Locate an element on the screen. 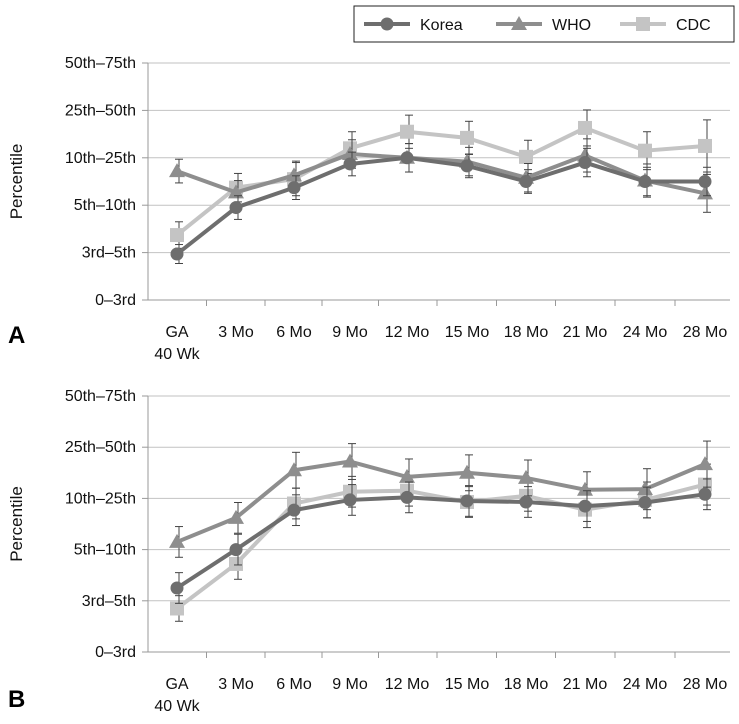 The image size is (739, 724). series-line-korea is located at coordinates (440, 205).